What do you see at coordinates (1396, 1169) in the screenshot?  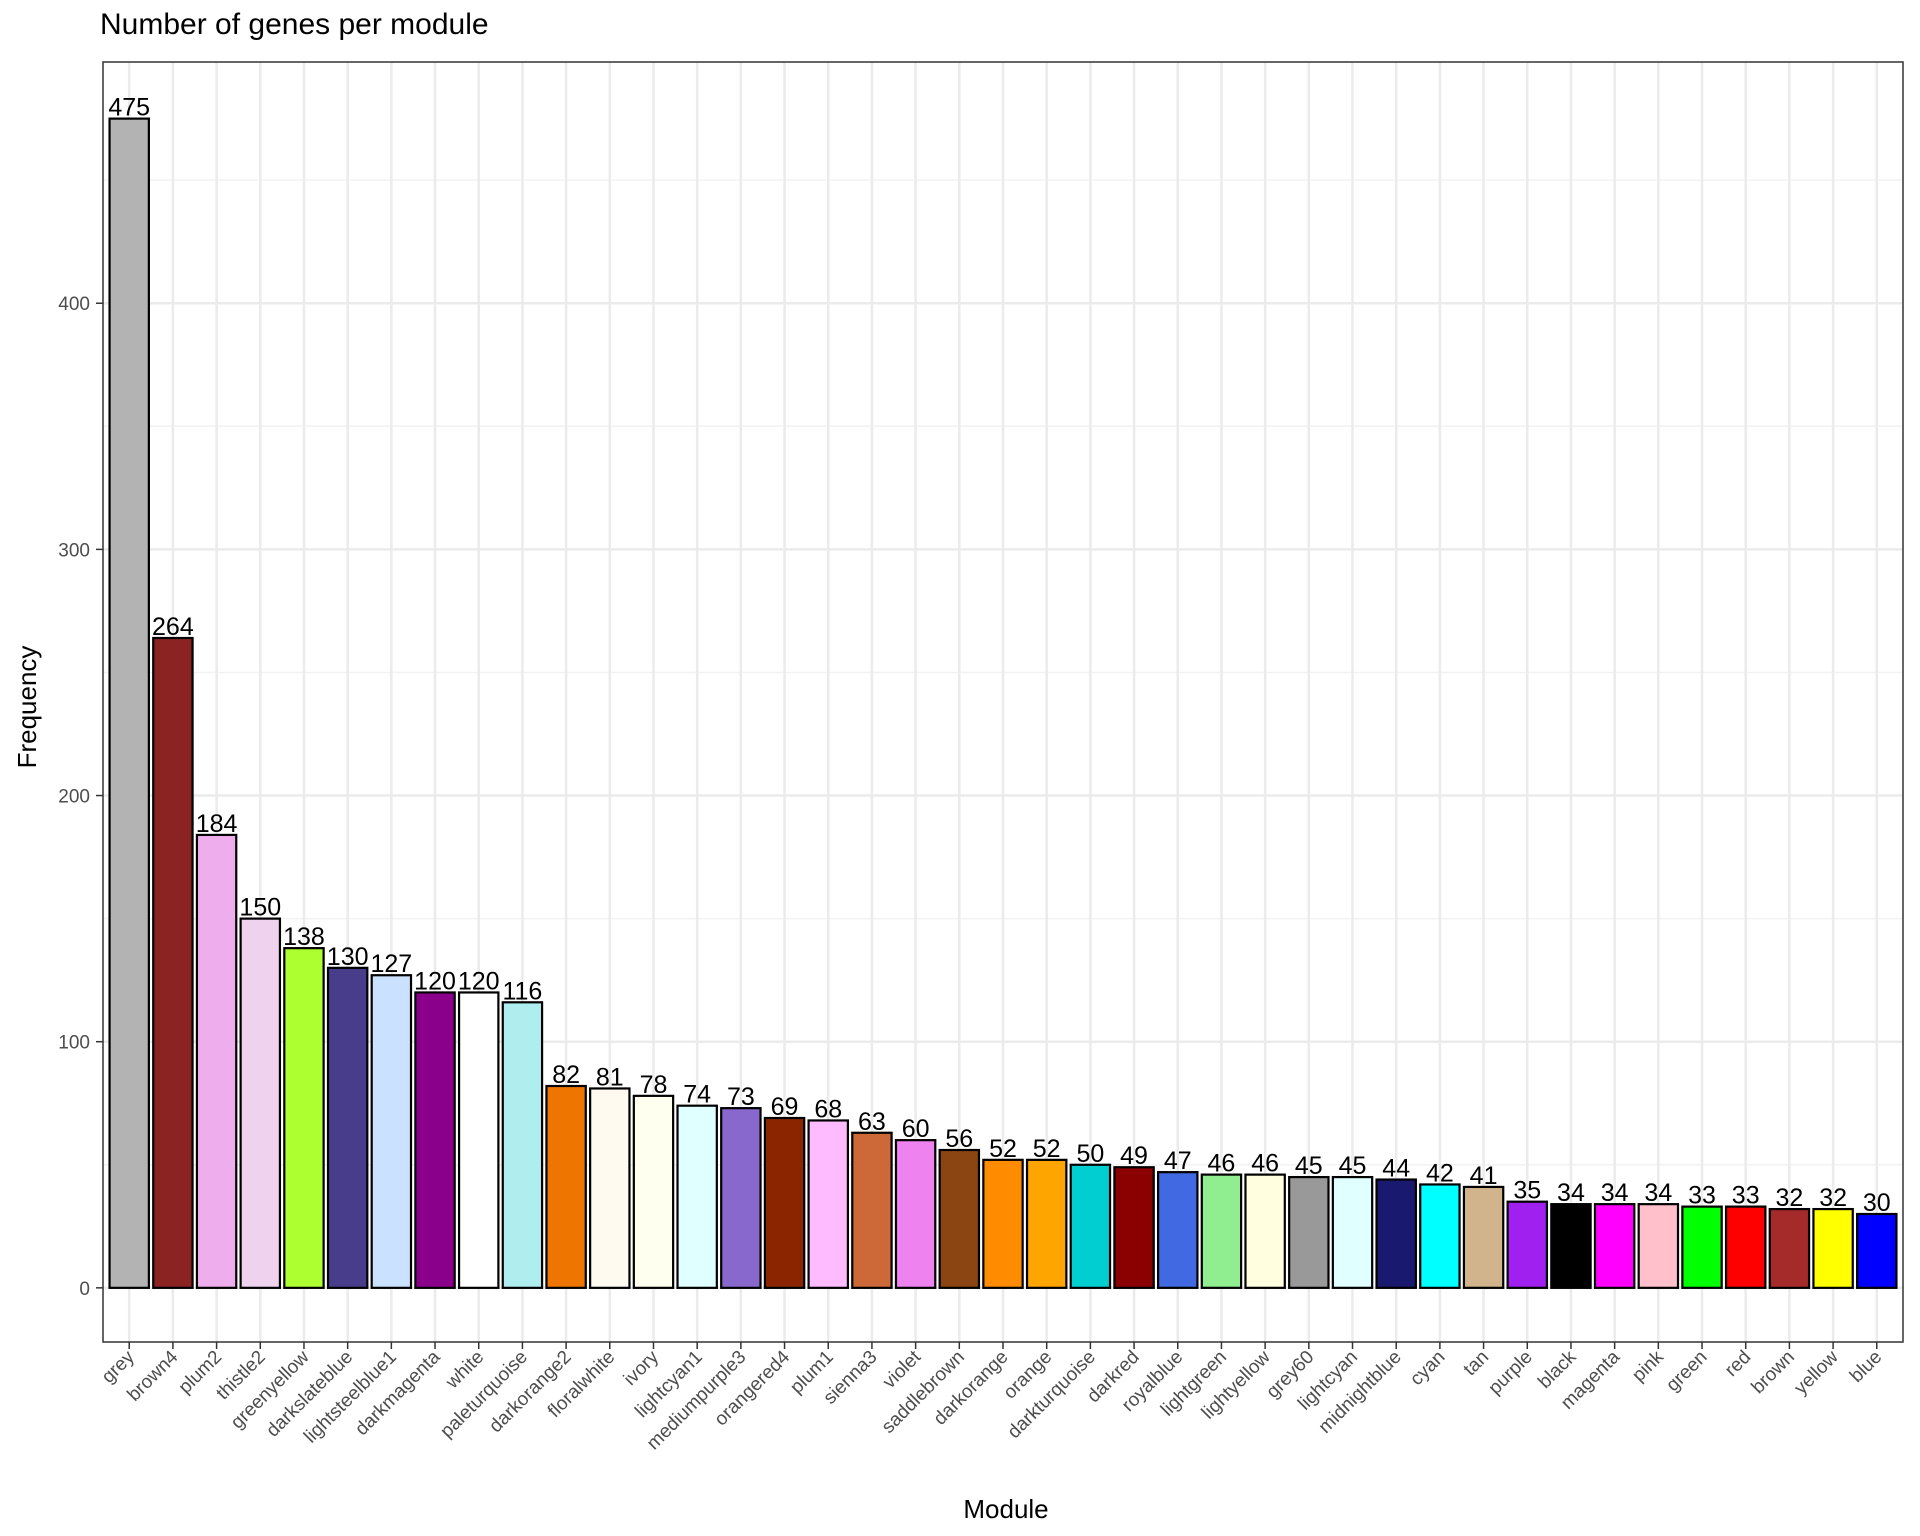 I see `data-label-midnightblue: 44` at bounding box center [1396, 1169].